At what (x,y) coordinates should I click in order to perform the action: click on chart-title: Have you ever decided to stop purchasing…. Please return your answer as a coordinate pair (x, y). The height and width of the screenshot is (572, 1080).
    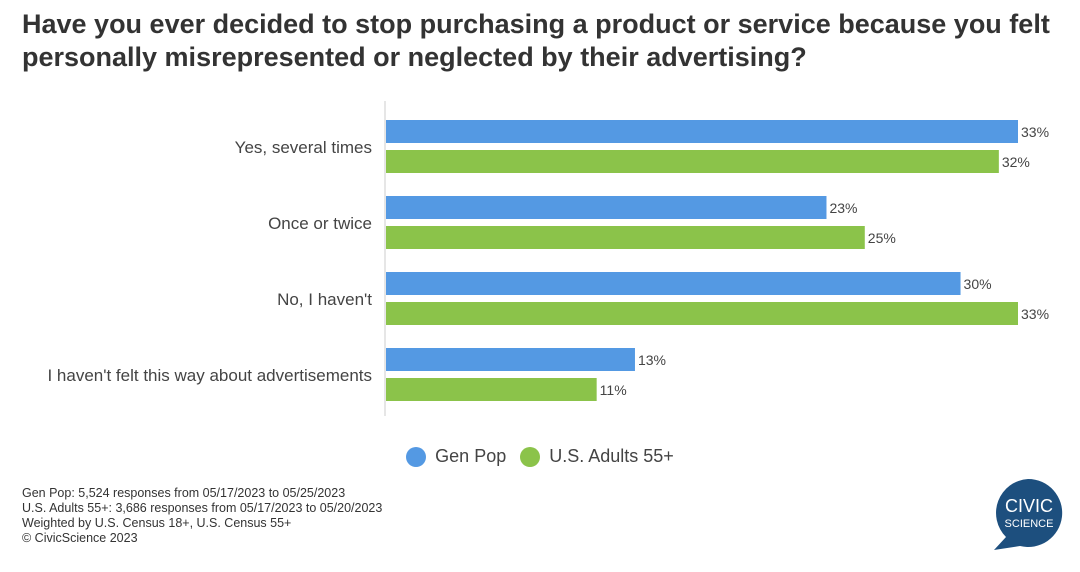
    Looking at the image, I should click on (536, 40).